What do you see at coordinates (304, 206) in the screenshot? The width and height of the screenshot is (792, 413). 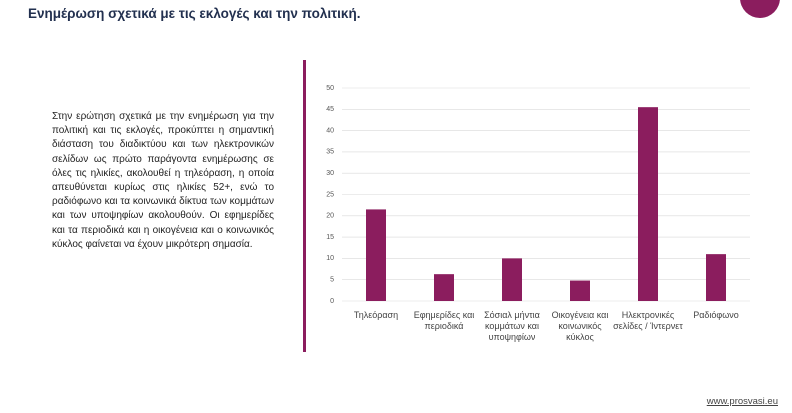 I see `divider` at bounding box center [304, 206].